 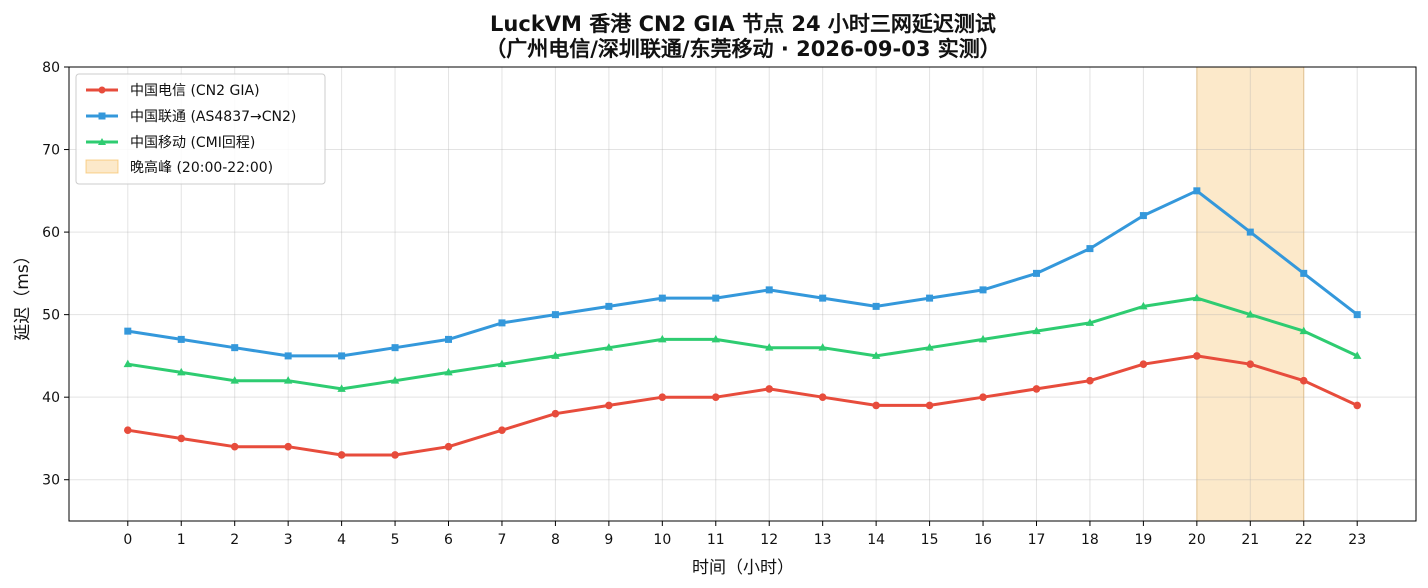 What do you see at coordinates (181, 540) in the screenshot?
I see `x-tick-label: 1` at bounding box center [181, 540].